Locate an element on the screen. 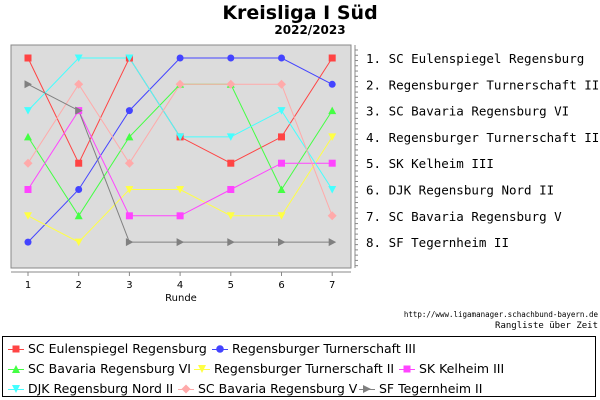 This screenshot has width=600, height=400. ranking-label: 5. SK Kelheim III is located at coordinates (430, 163).